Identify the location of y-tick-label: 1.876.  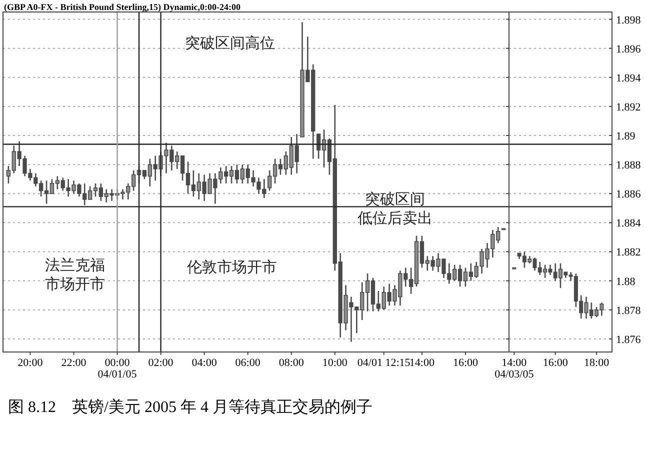
(629, 340).